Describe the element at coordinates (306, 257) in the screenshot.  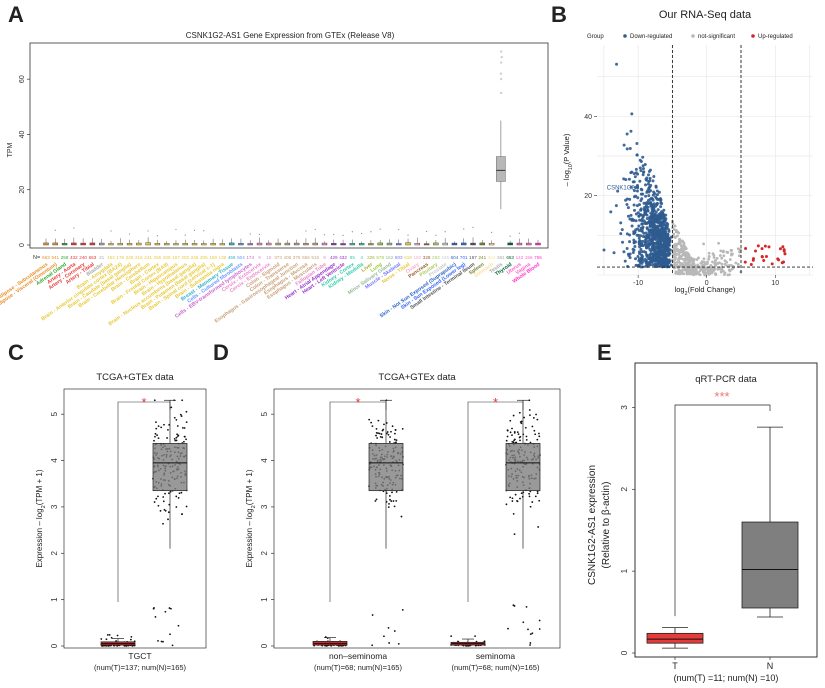
I see `n-value: 555` at that location.